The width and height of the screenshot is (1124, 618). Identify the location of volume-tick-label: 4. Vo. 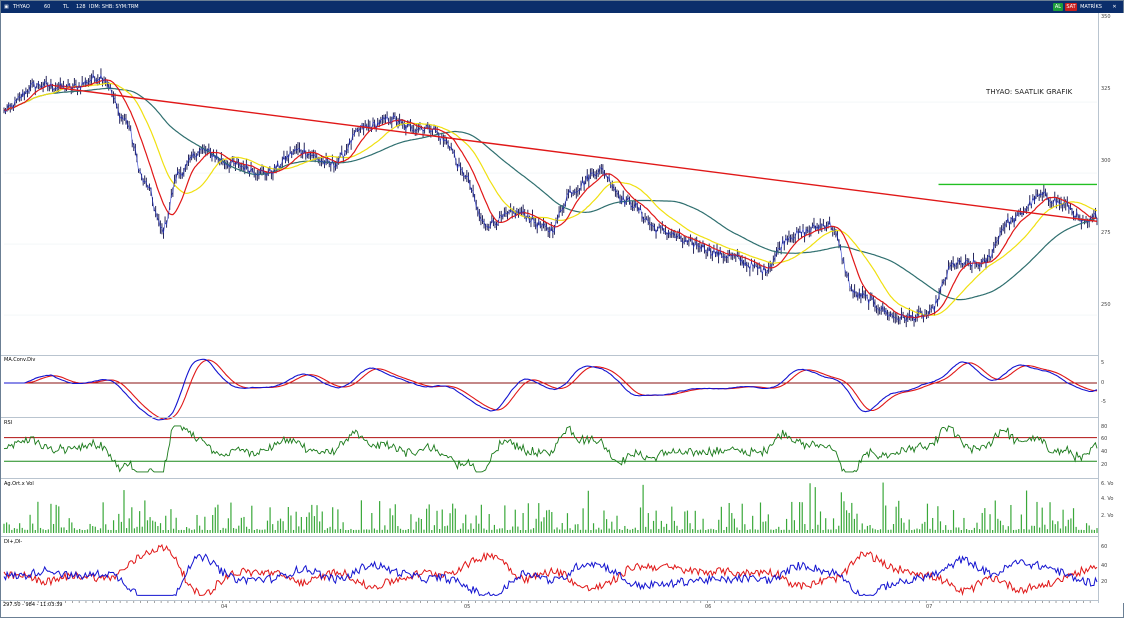
(1107, 499).